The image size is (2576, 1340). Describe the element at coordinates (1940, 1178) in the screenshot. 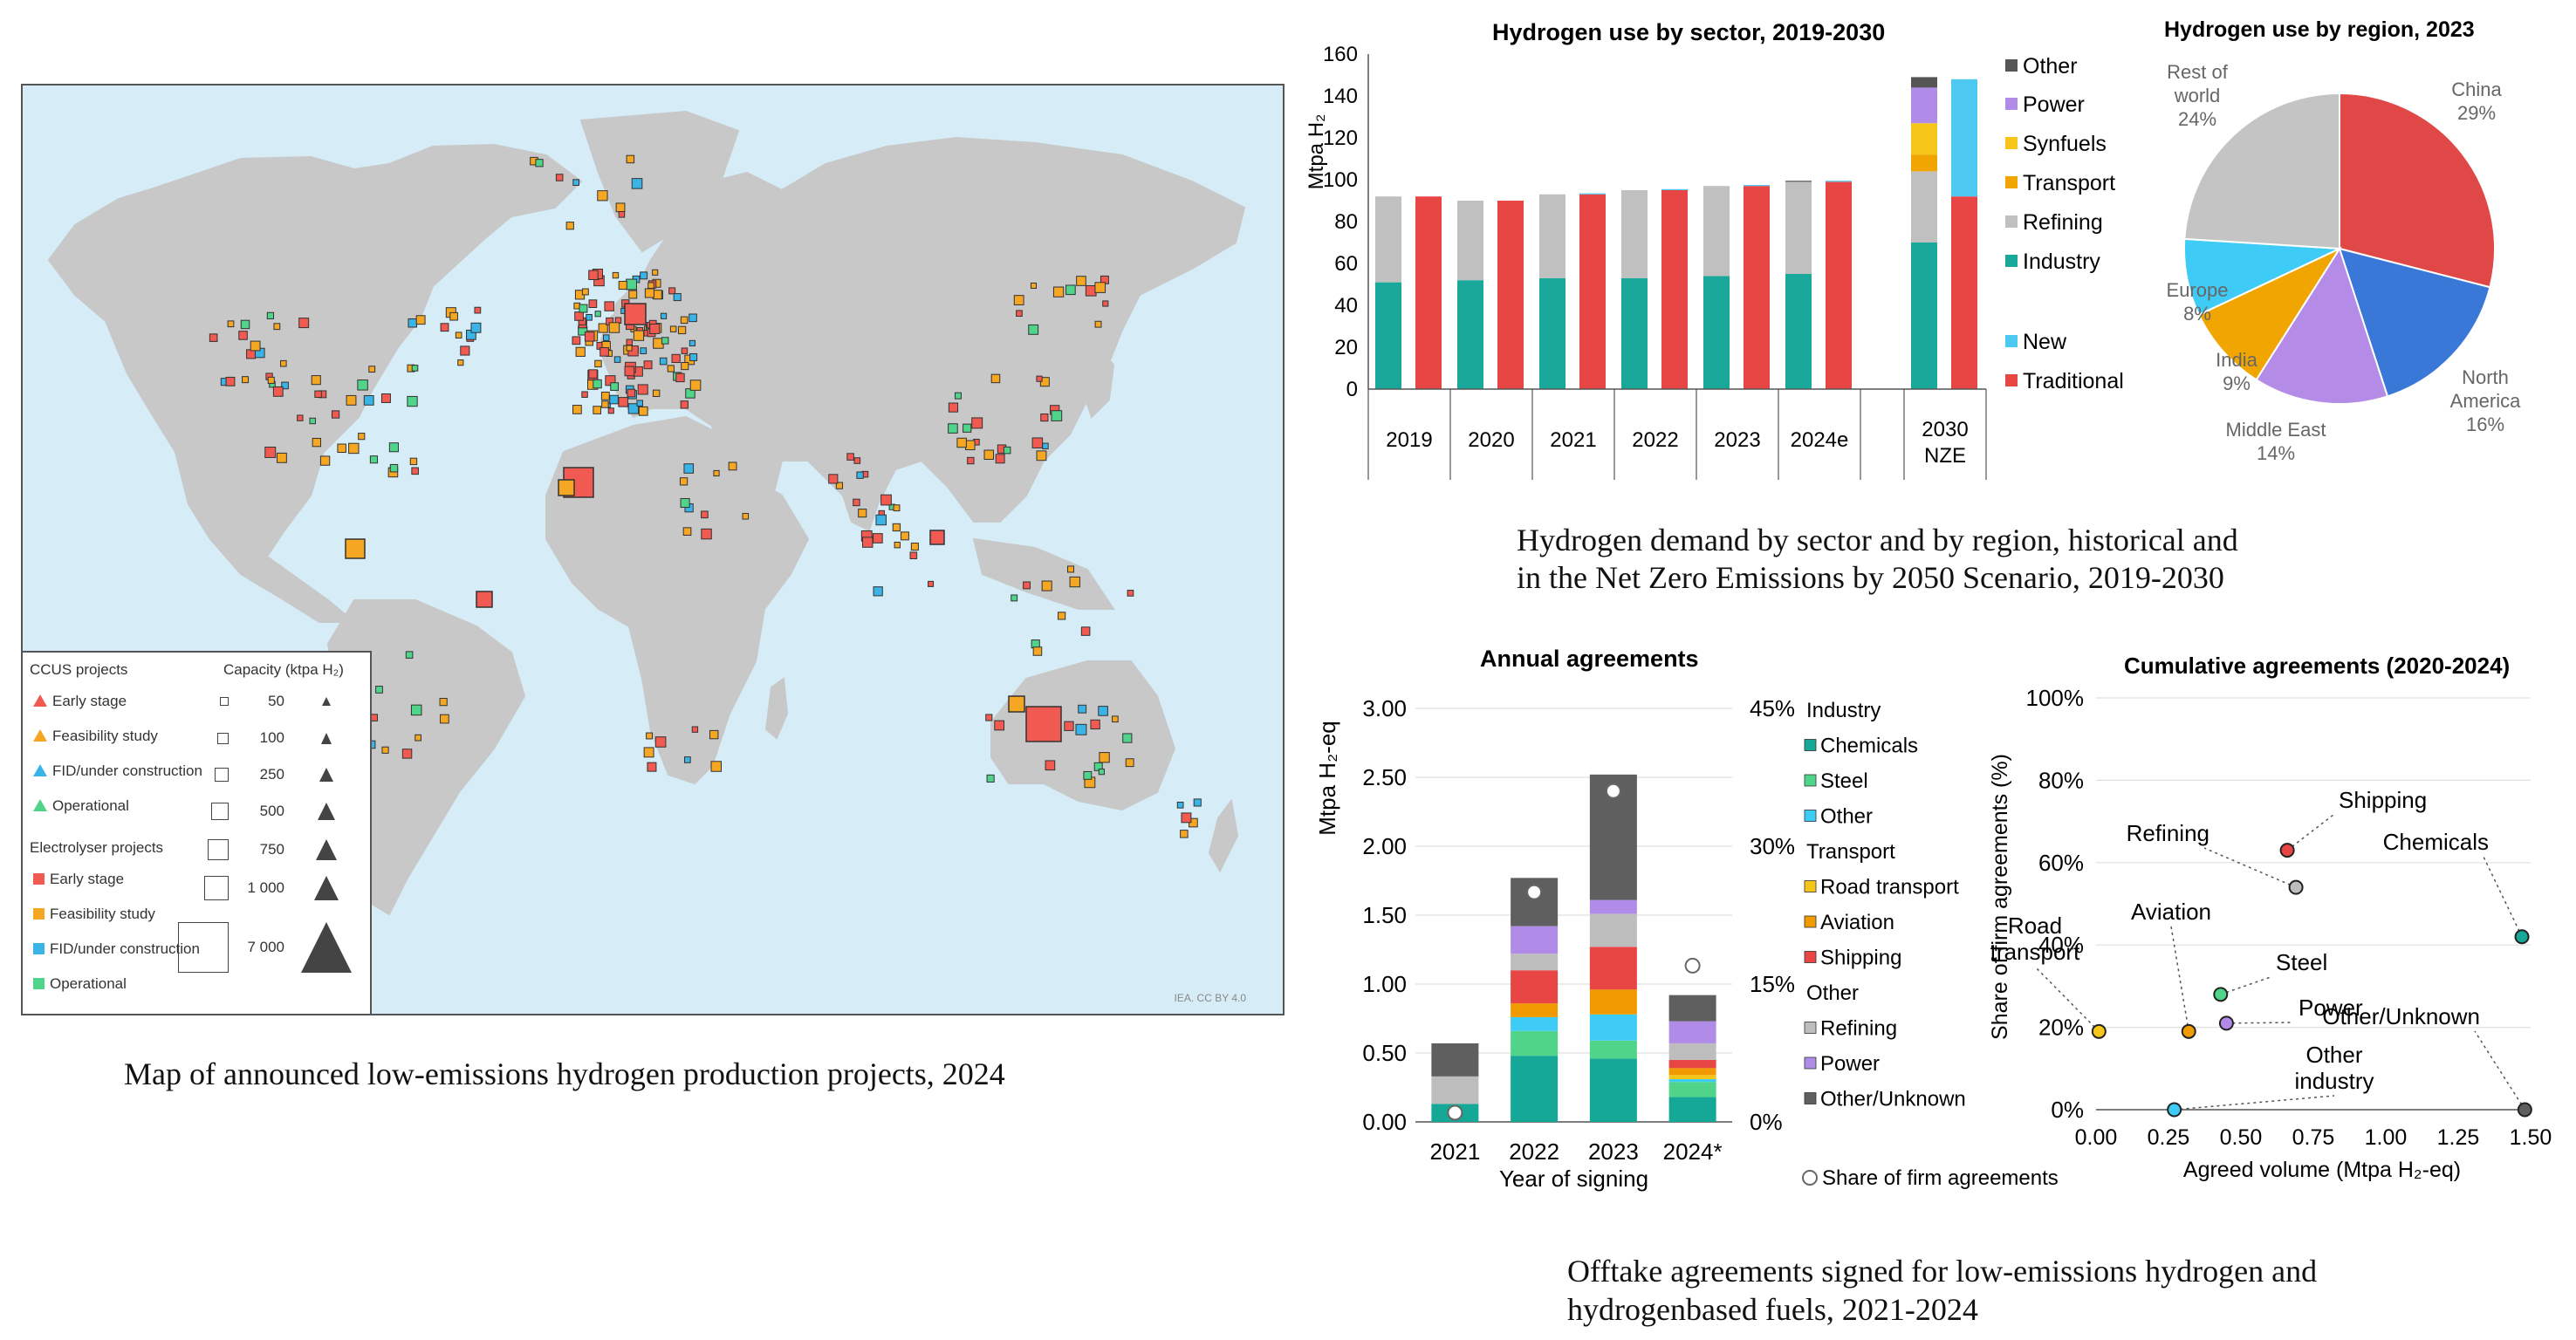

I see `legend-share-label: Share of firm agreements` at that location.